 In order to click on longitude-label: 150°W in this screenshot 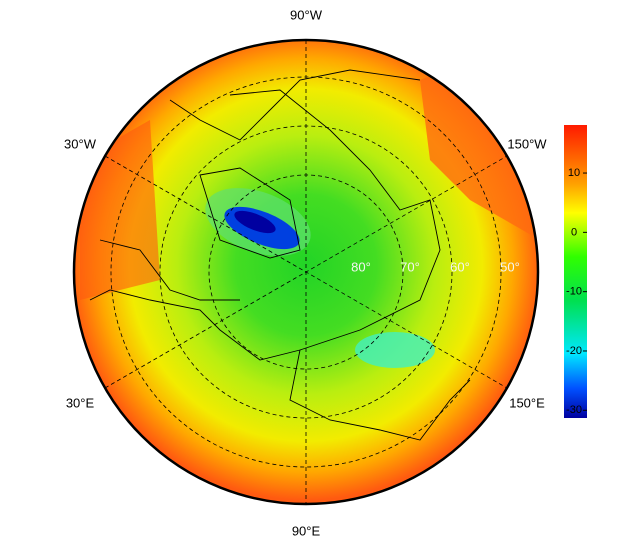, I will do `click(527, 143)`.